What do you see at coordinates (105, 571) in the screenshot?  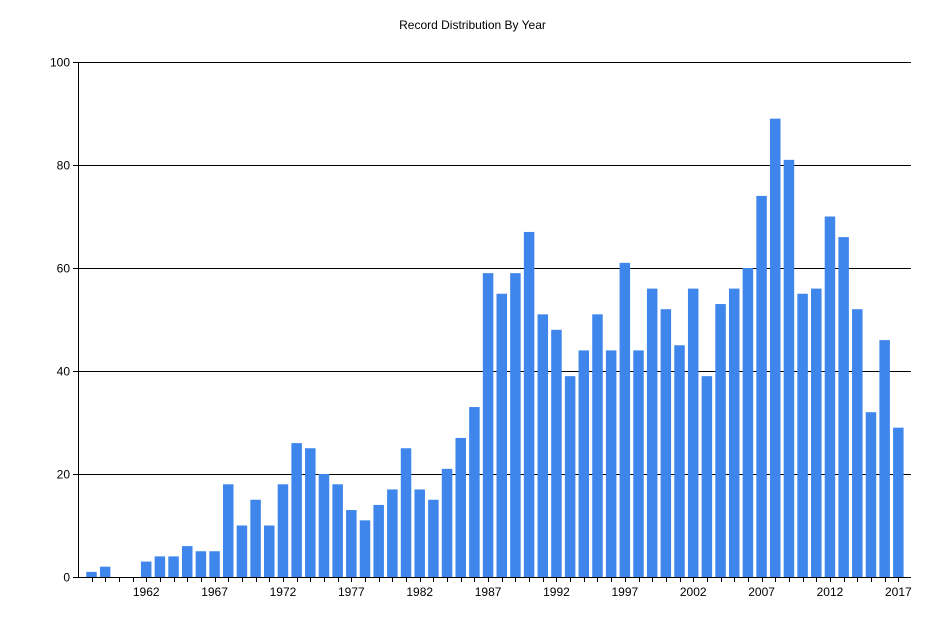 I see `bar-1959` at bounding box center [105, 571].